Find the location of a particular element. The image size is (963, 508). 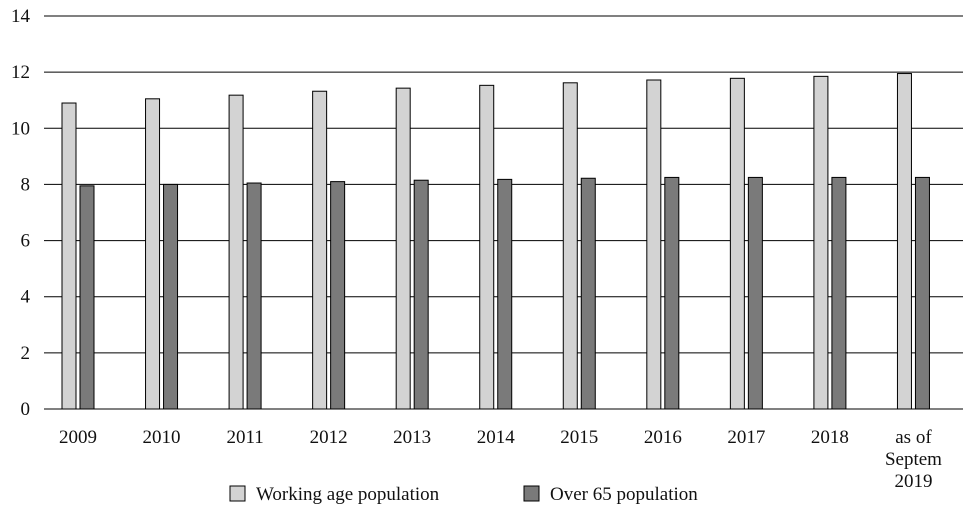

y-tick-label: 8 is located at coordinates (26, 184).